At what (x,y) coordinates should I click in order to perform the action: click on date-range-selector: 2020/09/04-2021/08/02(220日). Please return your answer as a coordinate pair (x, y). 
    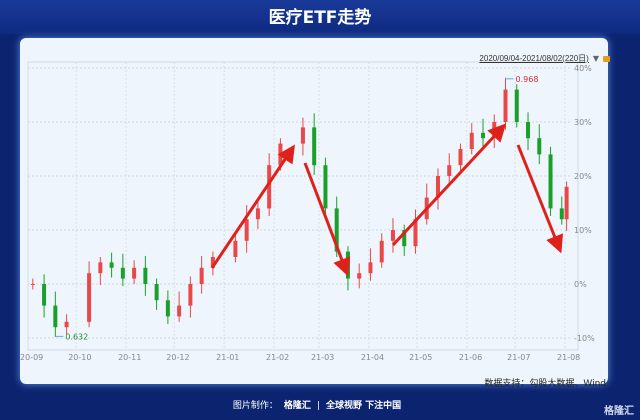
    Looking at the image, I should click on (534, 58).